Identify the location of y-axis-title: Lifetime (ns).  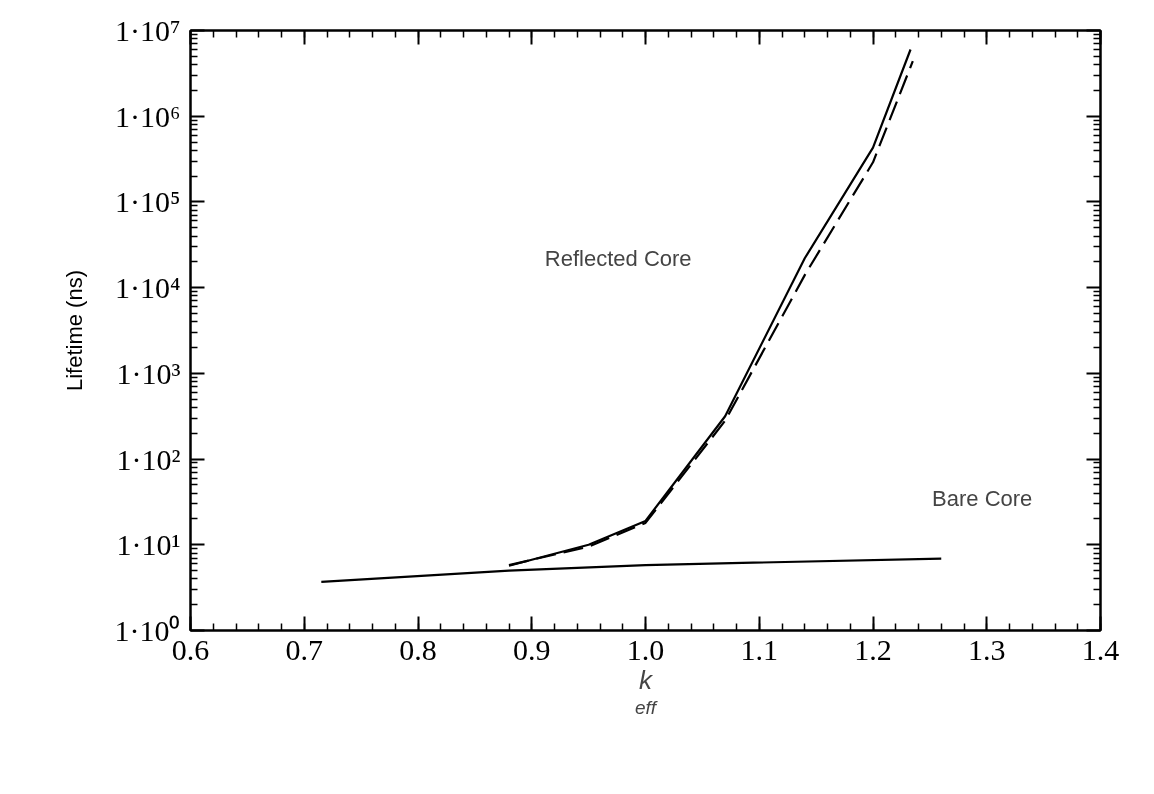
(74, 330).